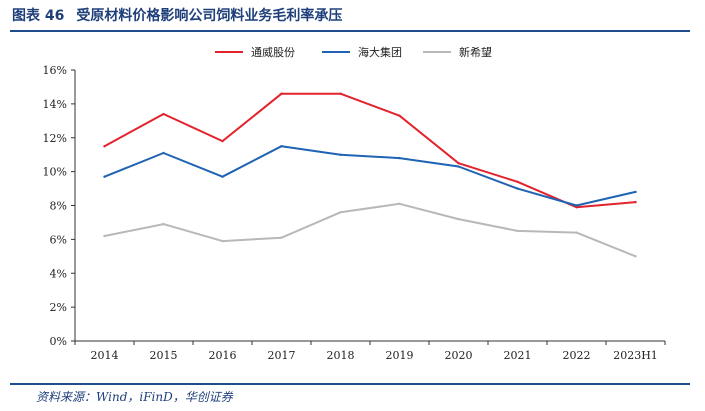  Describe the element at coordinates (273, 52) in the screenshot. I see `legend-label: 通威股份` at that location.